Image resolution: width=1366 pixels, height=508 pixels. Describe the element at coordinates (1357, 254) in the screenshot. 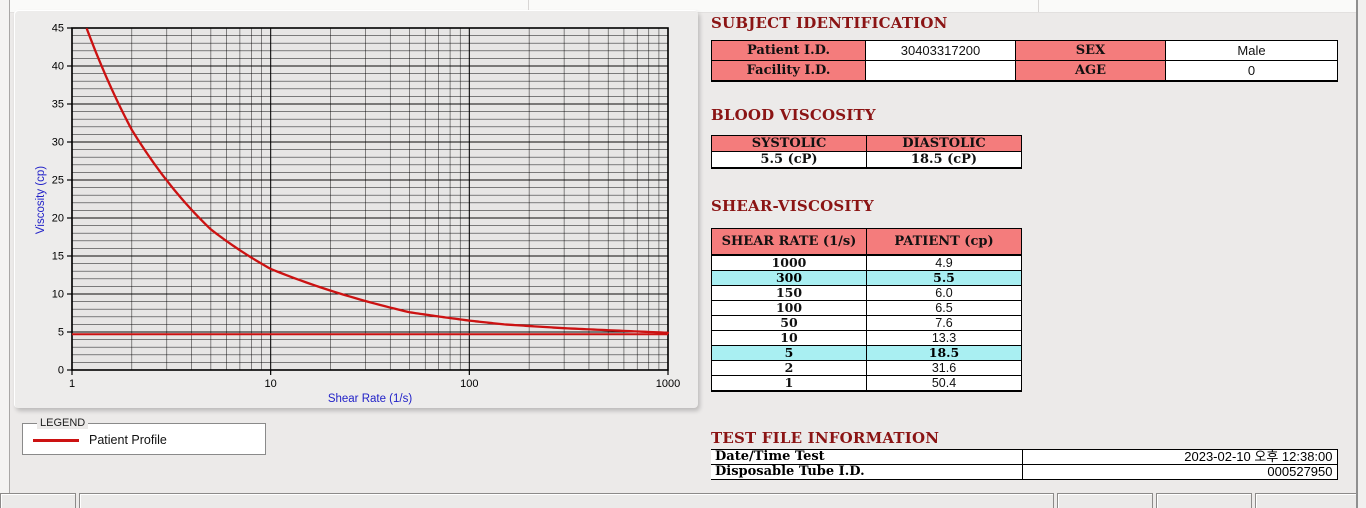

I see `right-edge-line` at that location.